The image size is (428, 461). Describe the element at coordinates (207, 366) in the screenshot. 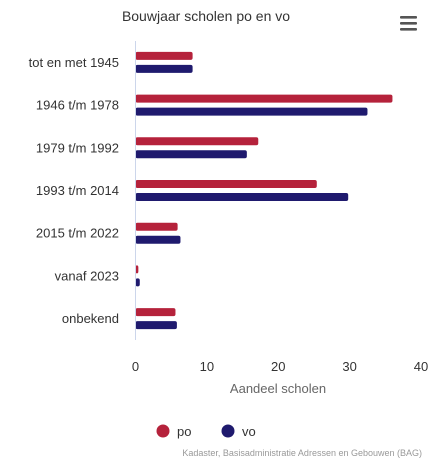

I see `x-tick-label: 10` at that location.